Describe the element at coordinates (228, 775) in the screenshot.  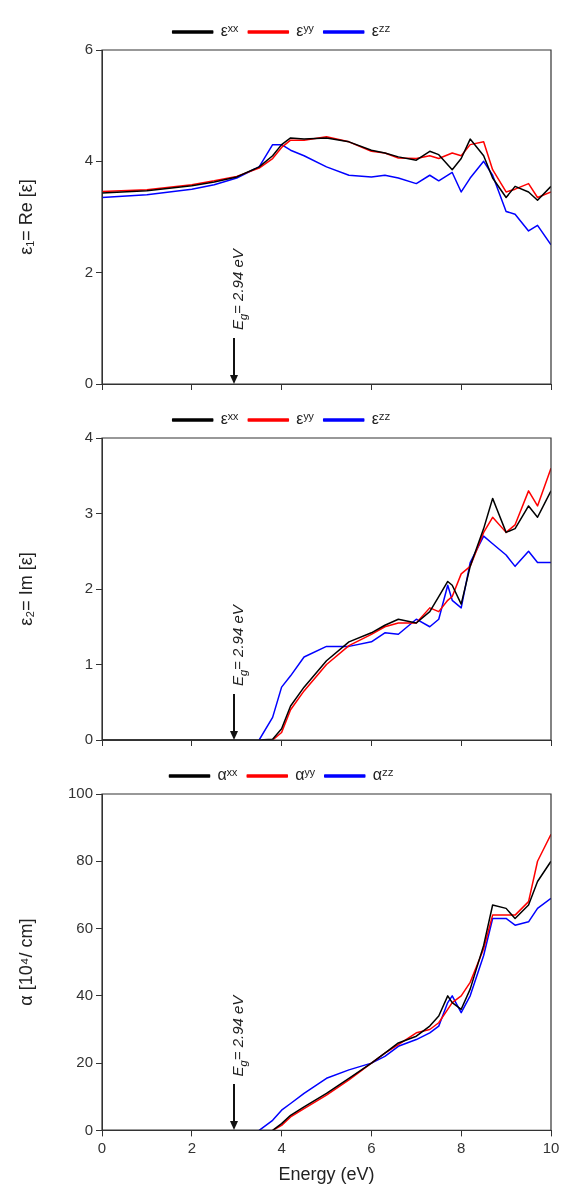
I see `legend-label: αˣˣ` at that location.